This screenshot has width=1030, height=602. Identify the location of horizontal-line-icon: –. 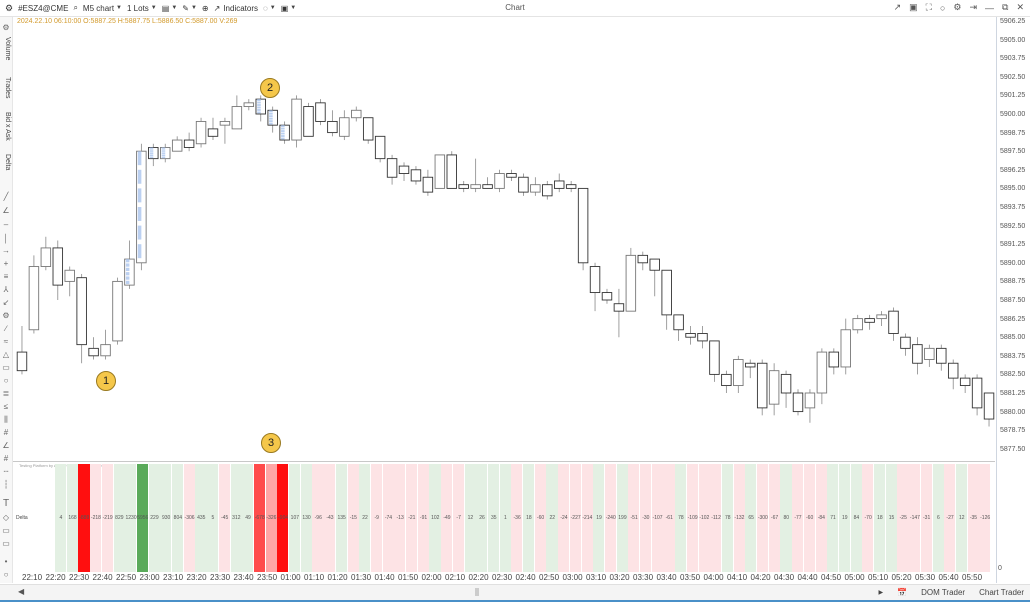
(6, 224).